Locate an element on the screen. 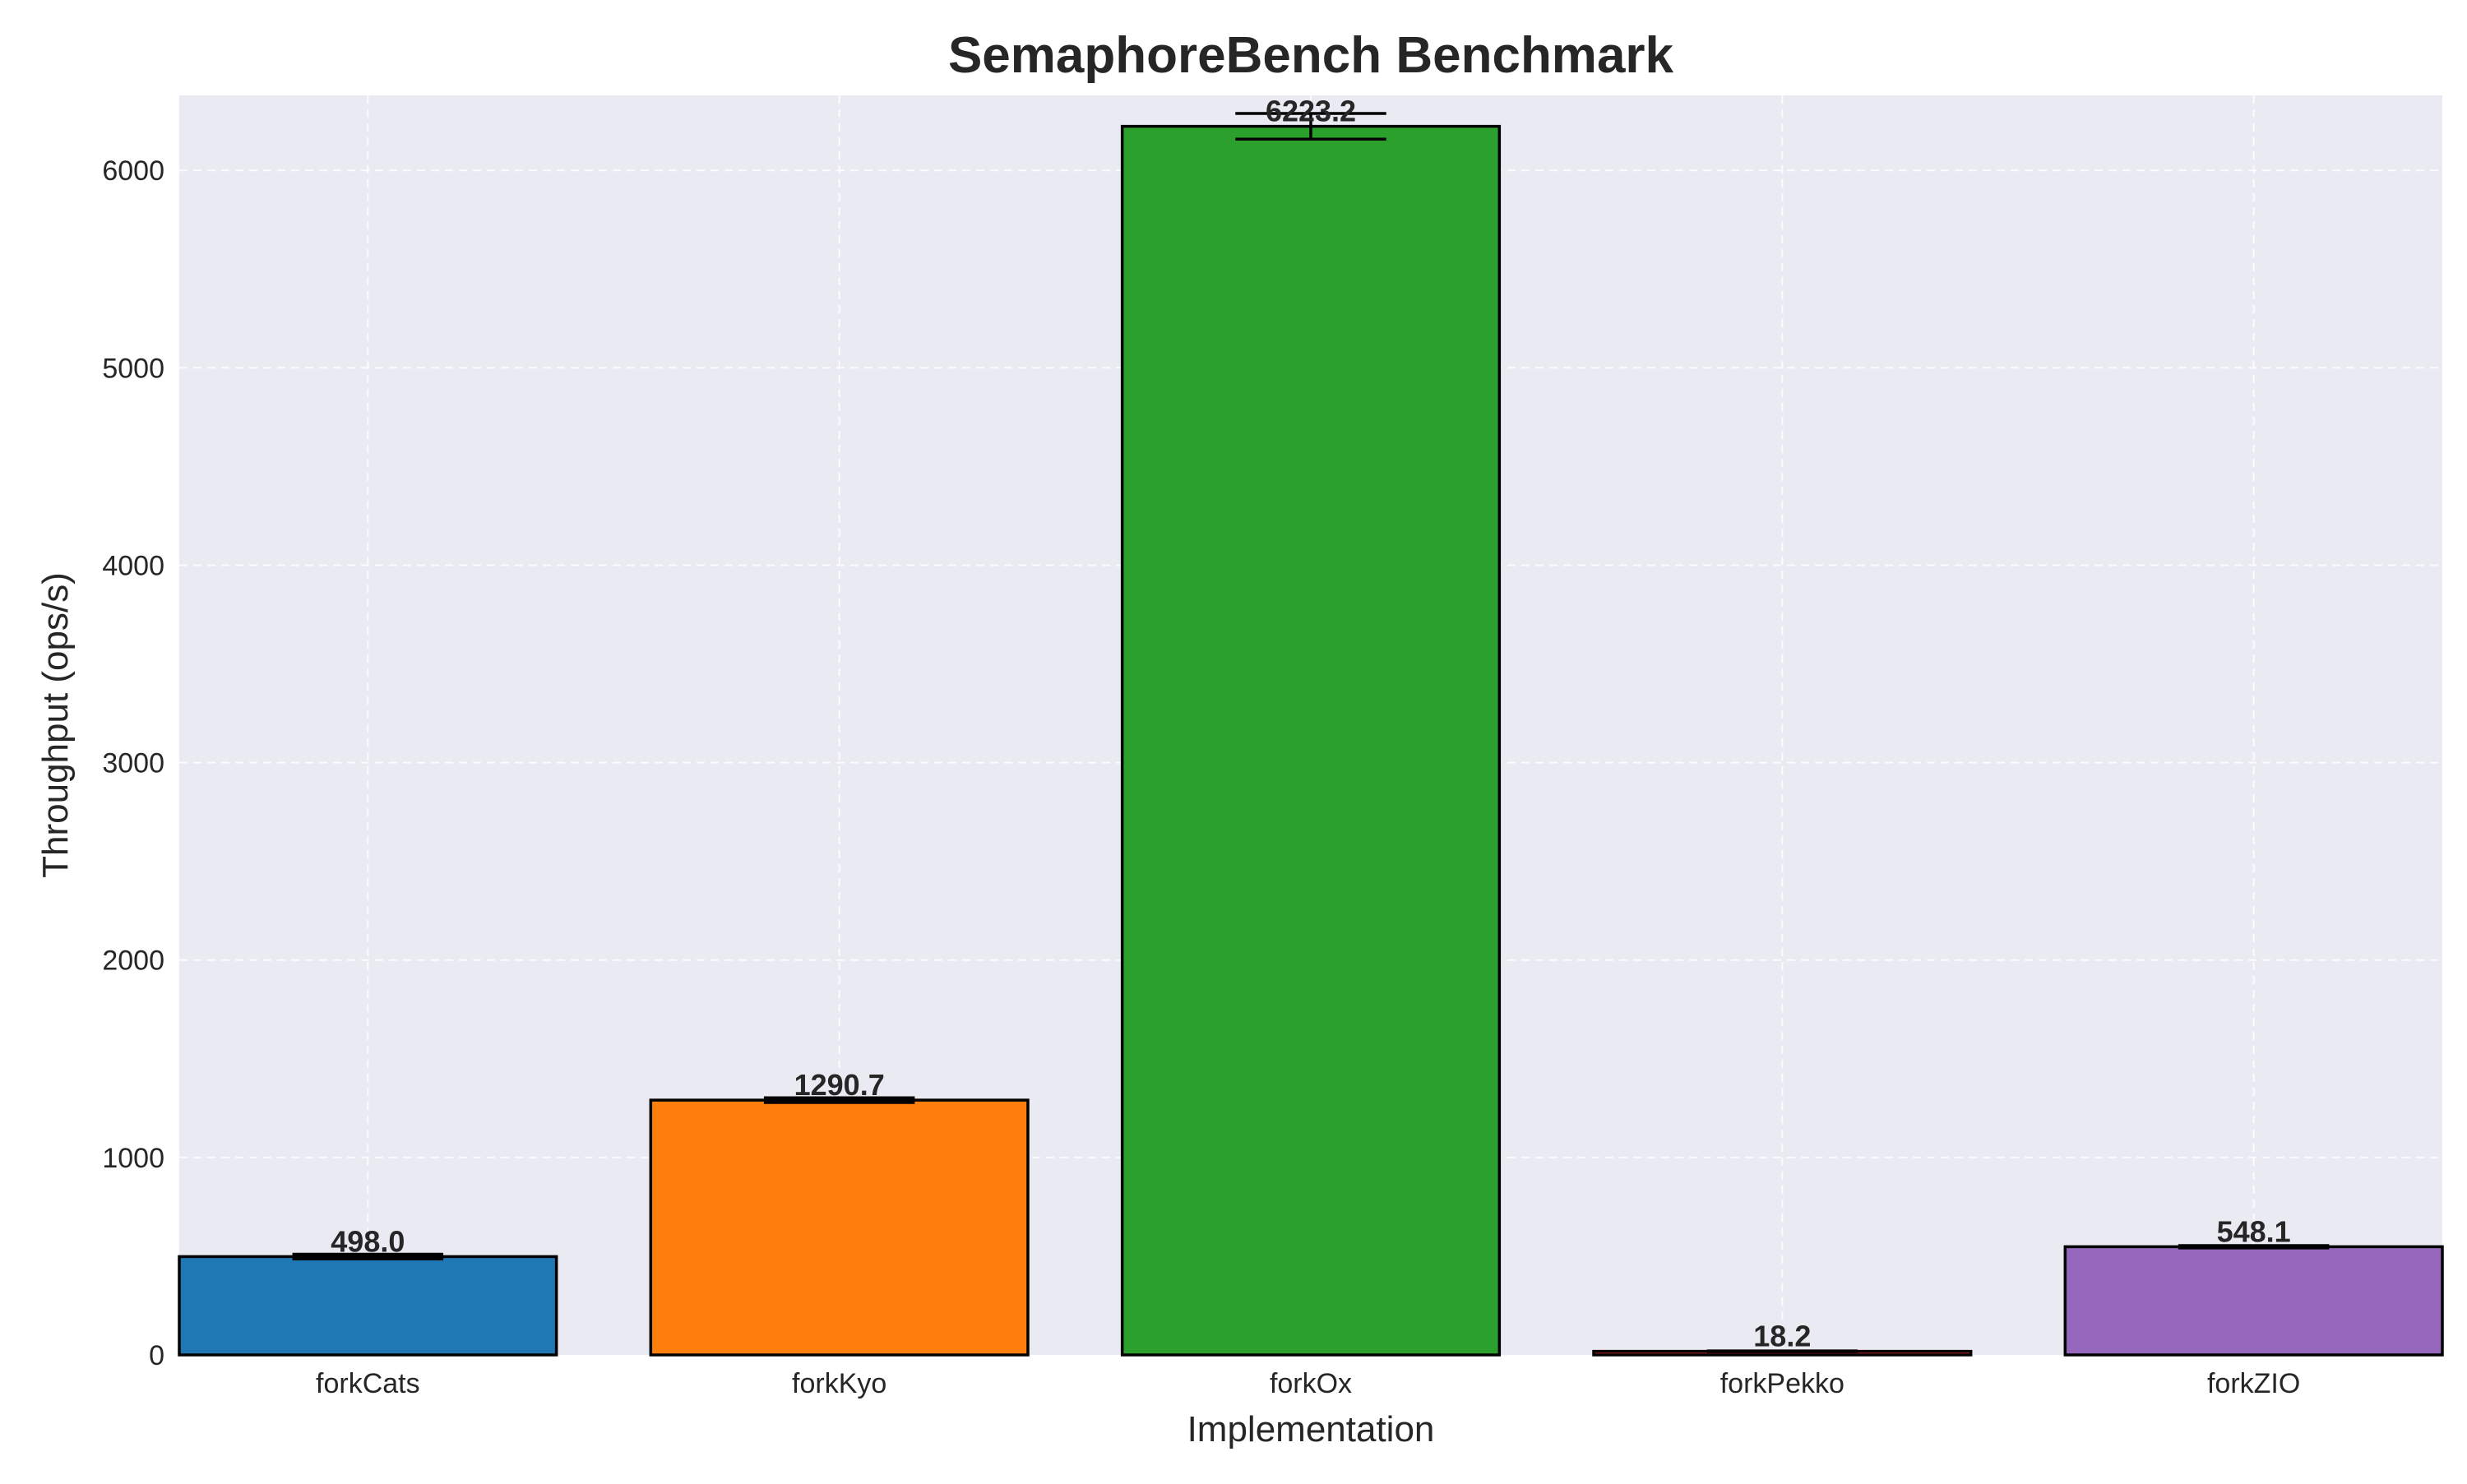 This screenshot has height=1484, width=2467. y-tick-label: 4000 is located at coordinates (133, 566).